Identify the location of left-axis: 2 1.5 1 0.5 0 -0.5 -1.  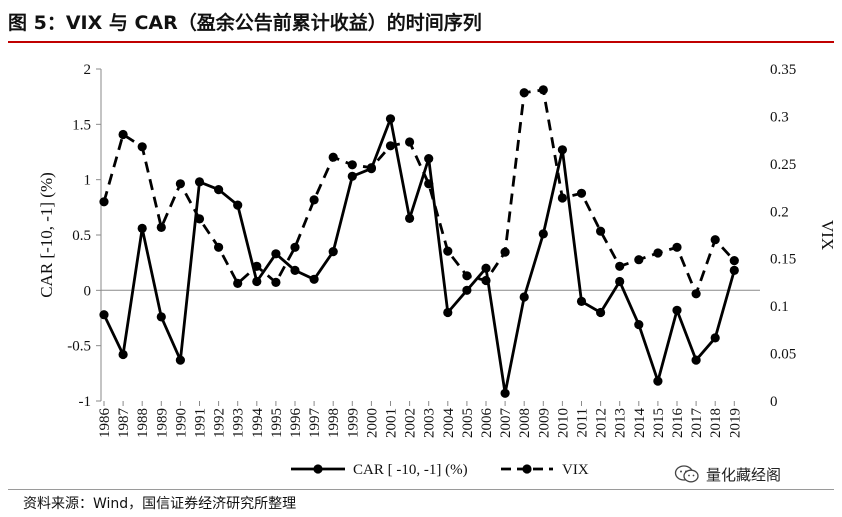
(84, 236).